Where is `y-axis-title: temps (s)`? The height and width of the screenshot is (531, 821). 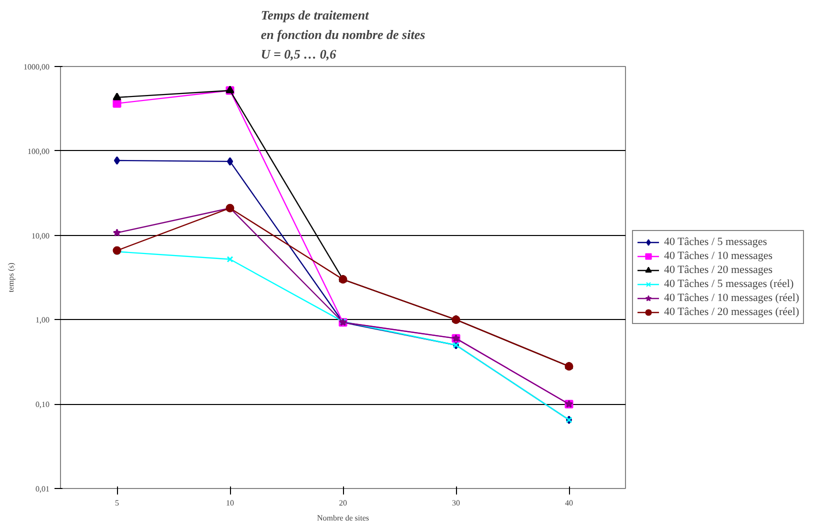
y-axis-title: temps (s) is located at coordinates (11, 277).